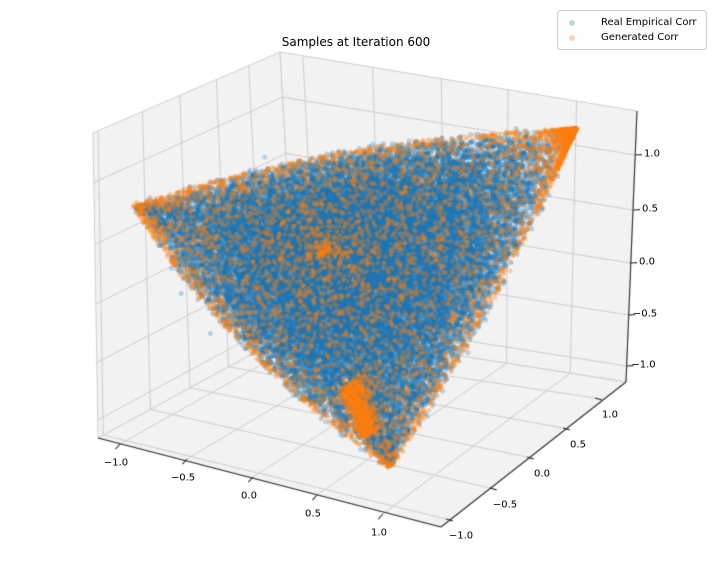  Describe the element at coordinates (461, 536) in the screenshot. I see `y-axis-tick-label: −1.0` at that location.